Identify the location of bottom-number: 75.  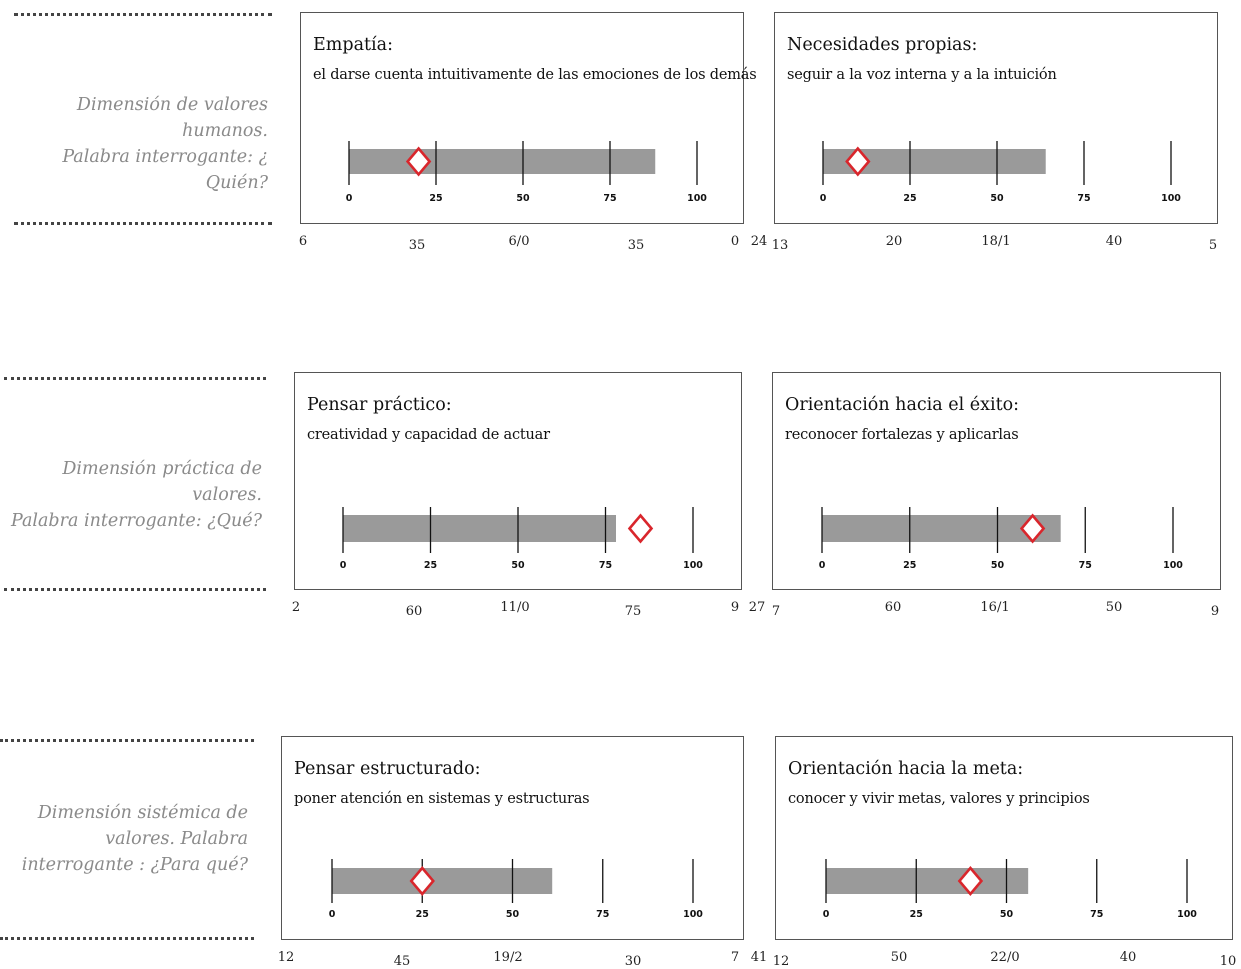
(633, 611).